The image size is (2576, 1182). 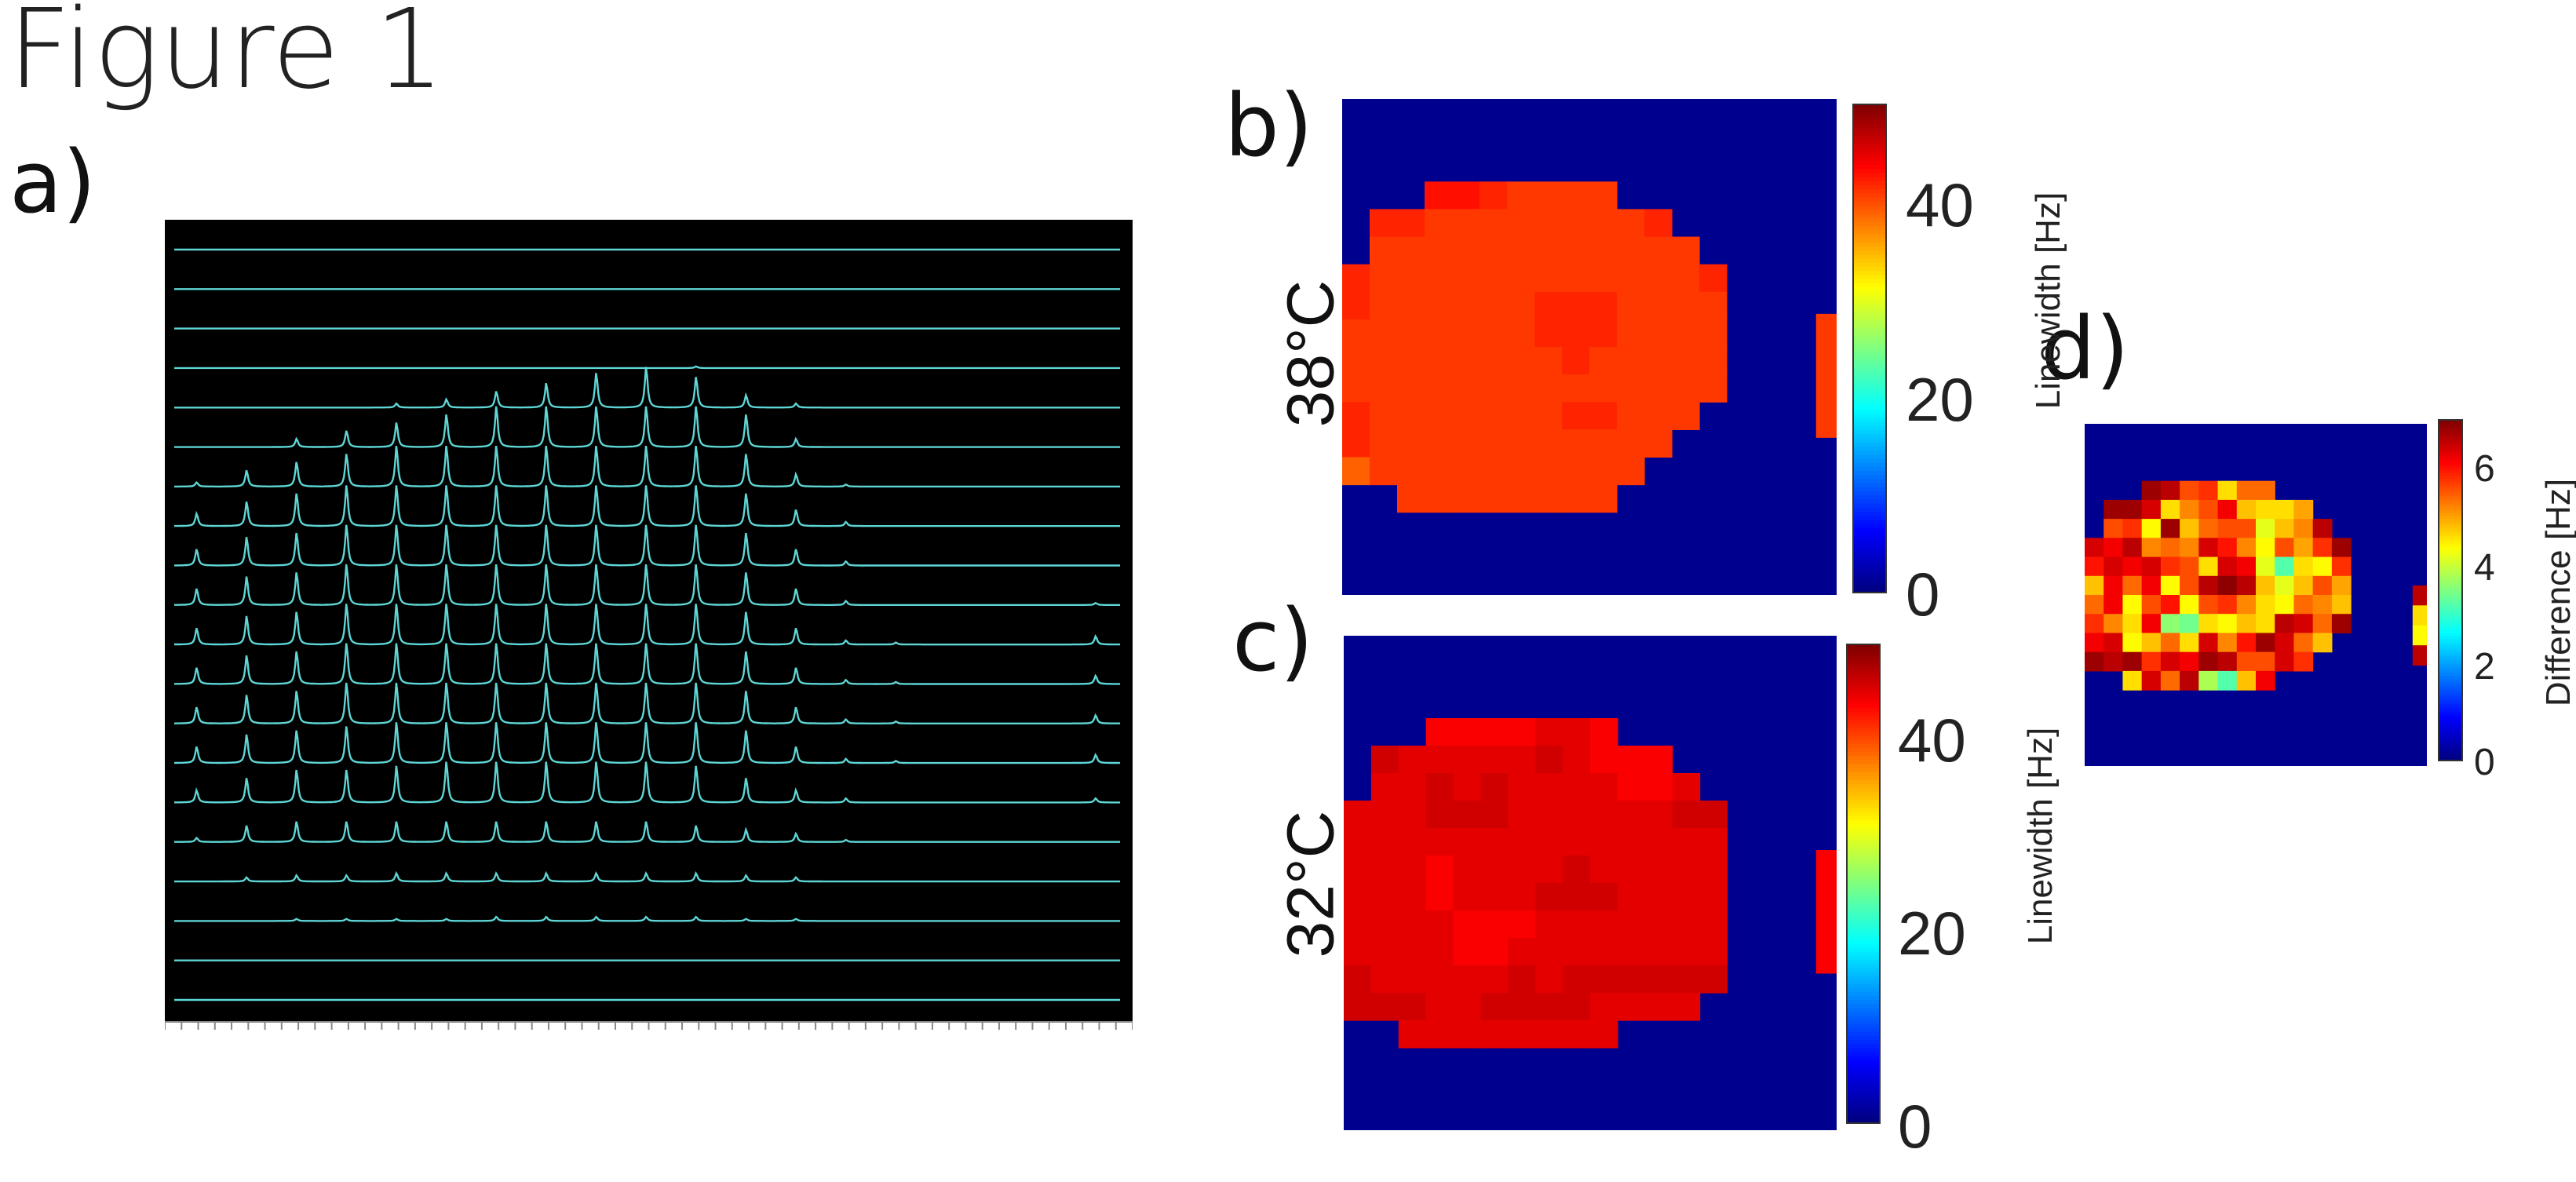 What do you see at coordinates (1932, 933) in the screenshot?
I see `colorbar-c-tick-20: 20` at bounding box center [1932, 933].